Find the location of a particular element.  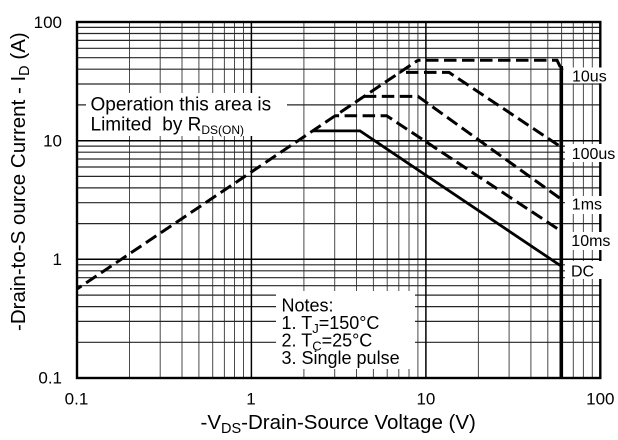

svg-text:-Drain-to-S ource Current - ID: -Drain-to-S ource Current - ID (A) is located at coordinates (20, 181).